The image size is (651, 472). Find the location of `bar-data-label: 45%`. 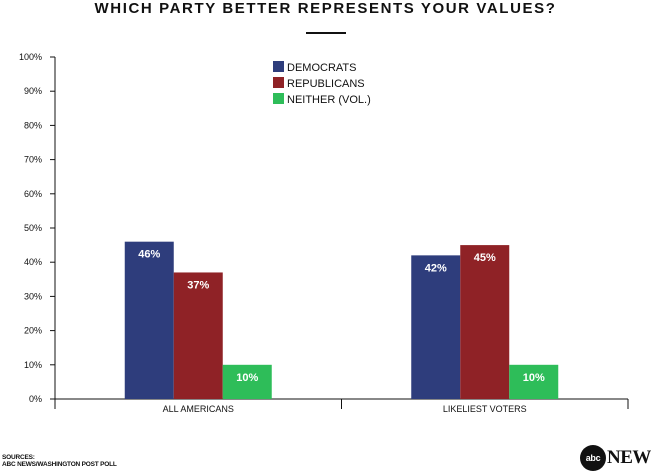

bar-data-label: 45% is located at coordinates (485, 258).